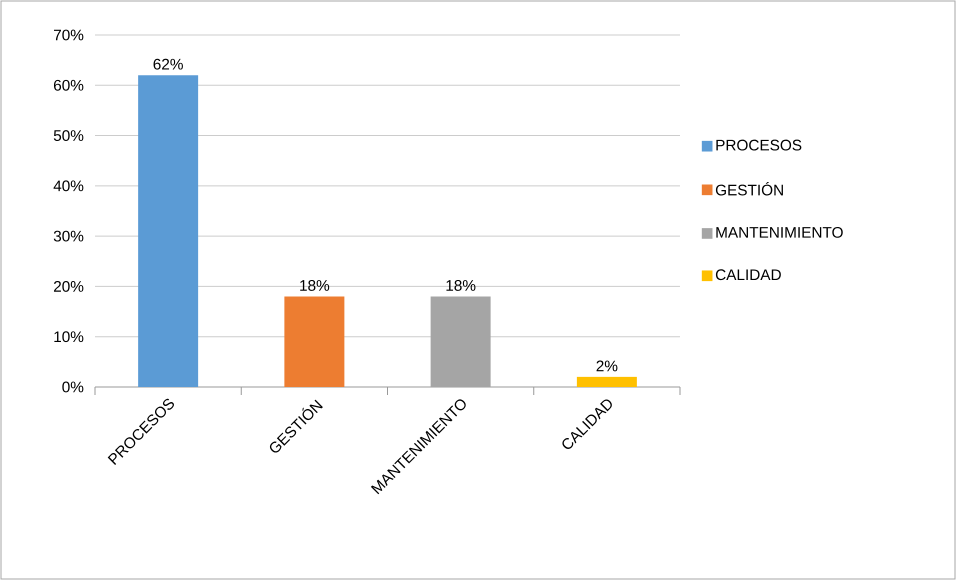 This screenshot has width=956, height=580. I want to click on y-tick-label: 40%, so click(69, 186).